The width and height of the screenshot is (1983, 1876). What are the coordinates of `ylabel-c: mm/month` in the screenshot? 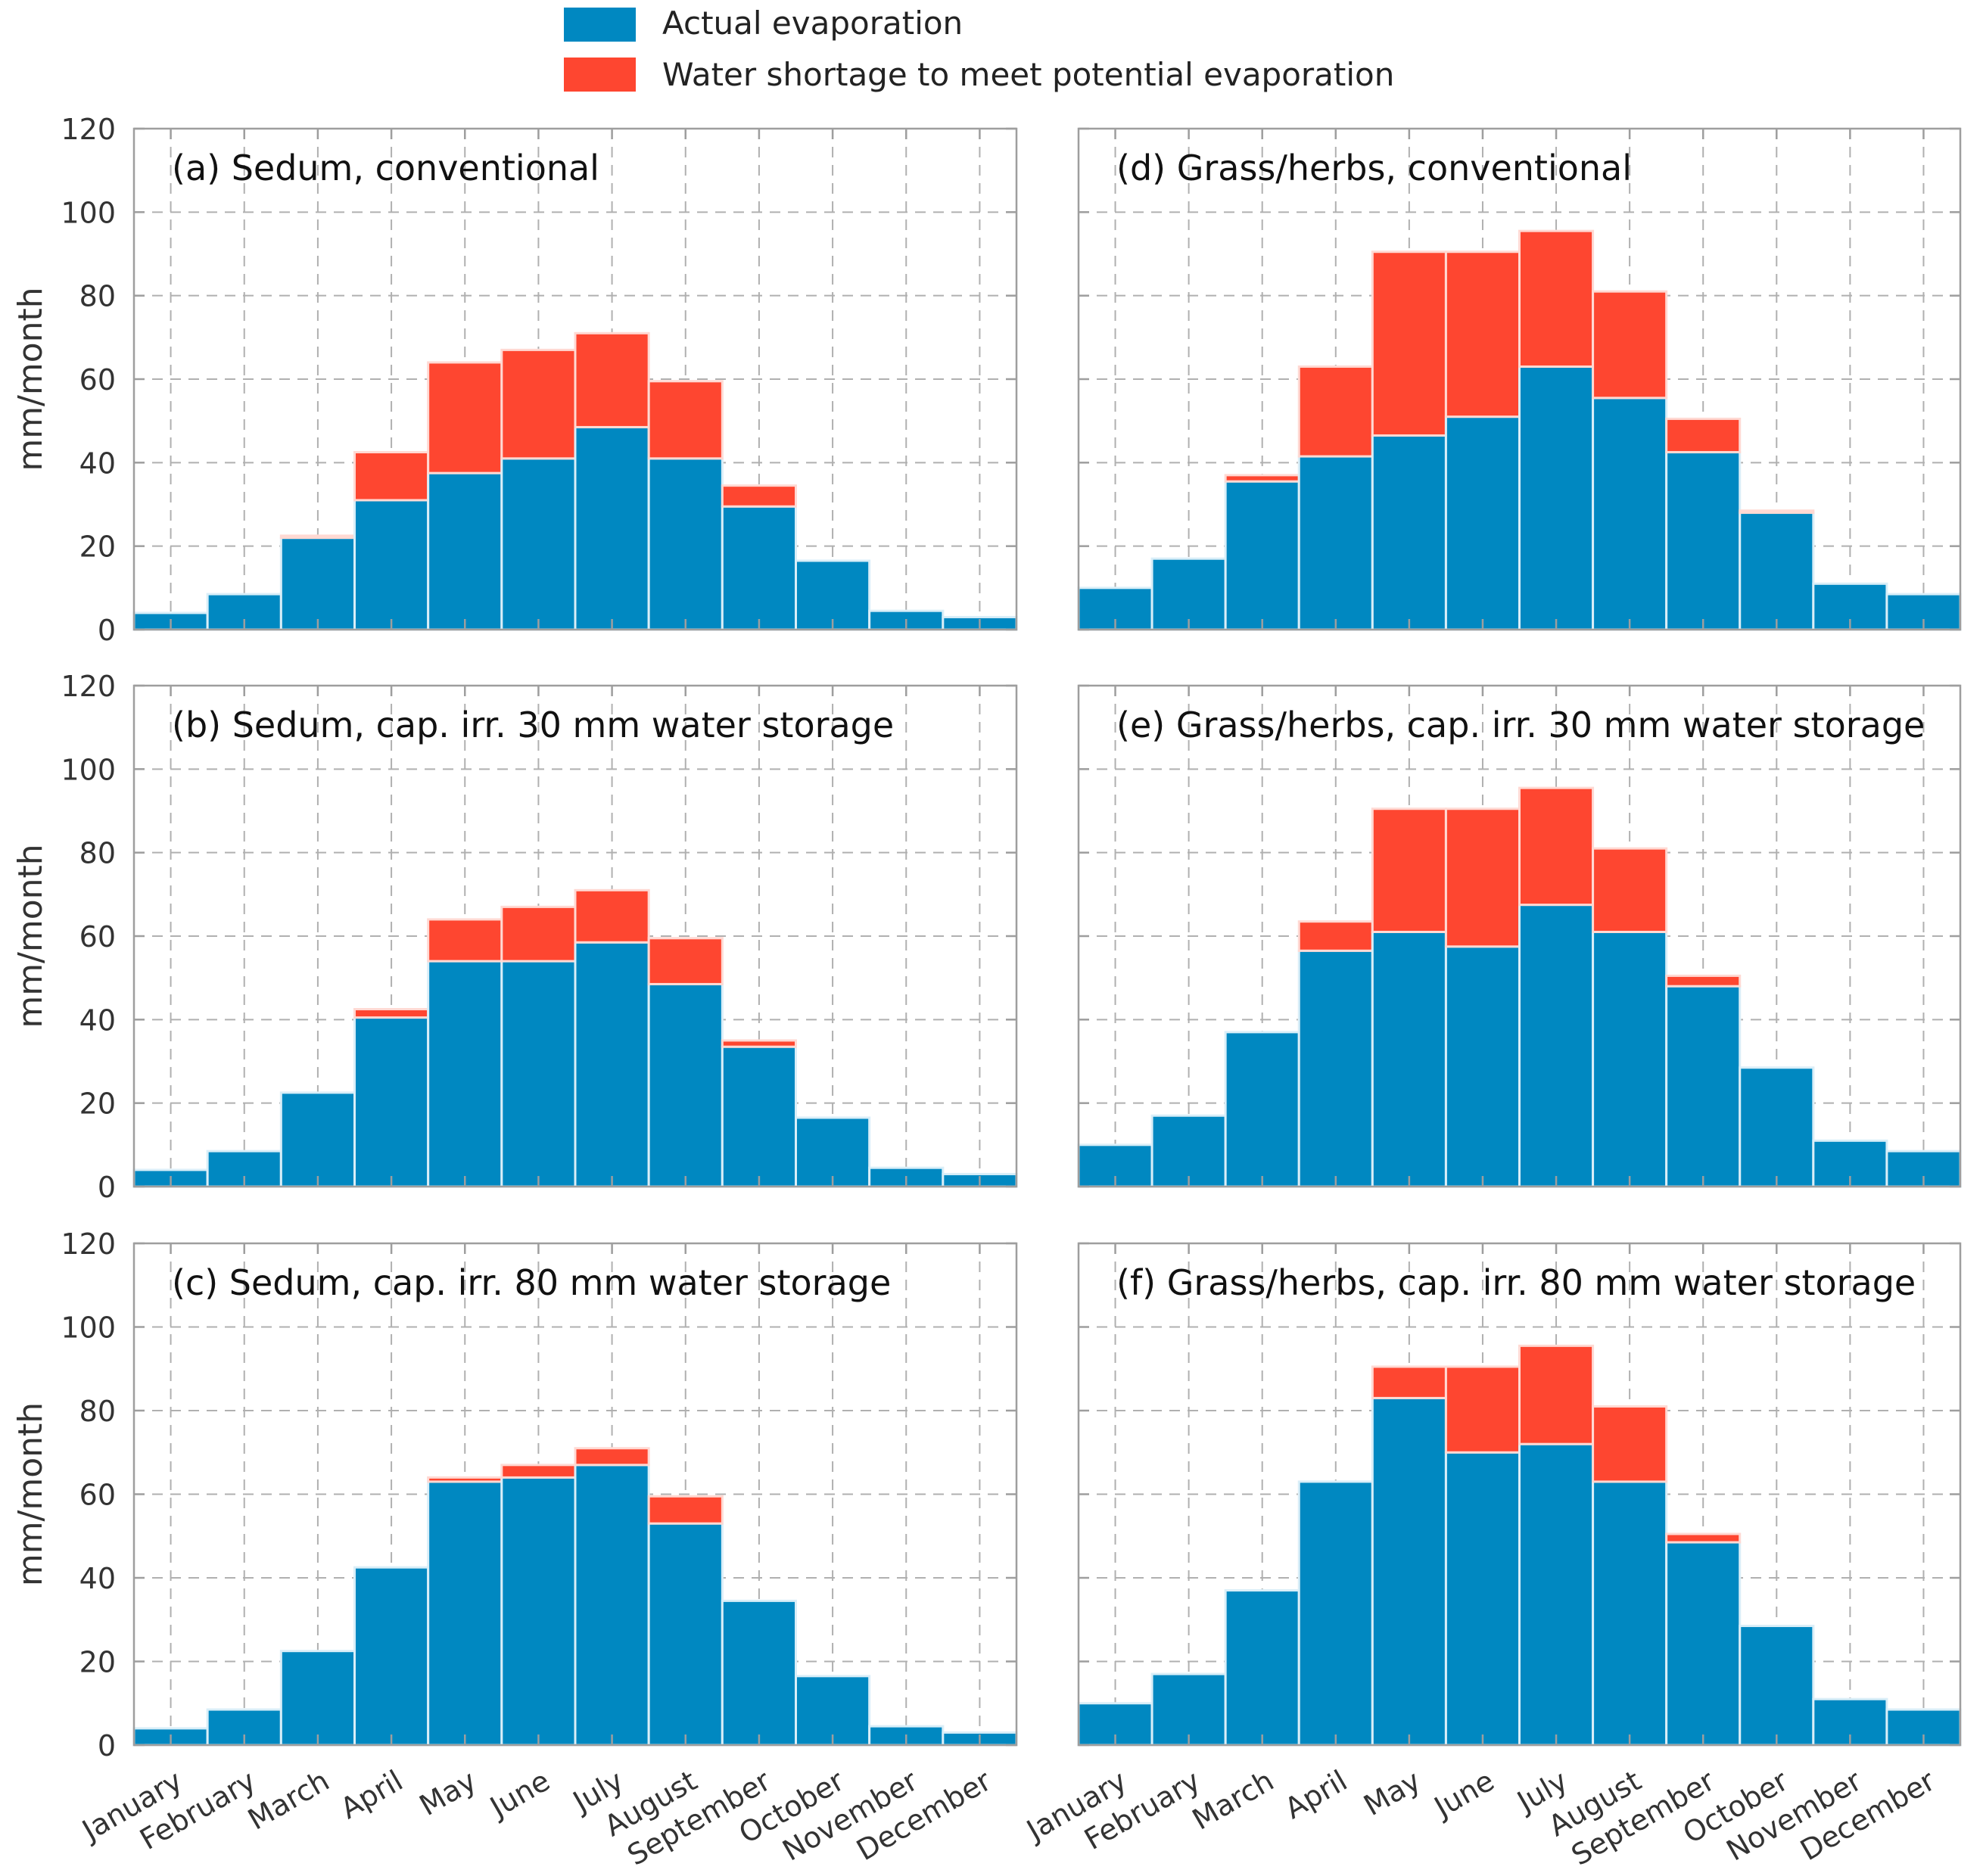 It's located at (30, 1494).